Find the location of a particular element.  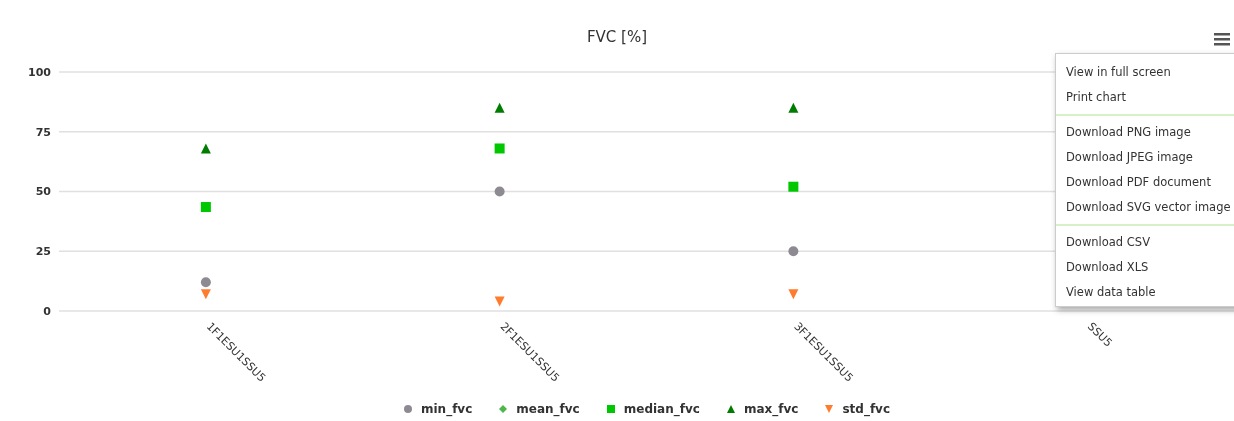

annotation: Download XLS is located at coordinates (1107, 267).